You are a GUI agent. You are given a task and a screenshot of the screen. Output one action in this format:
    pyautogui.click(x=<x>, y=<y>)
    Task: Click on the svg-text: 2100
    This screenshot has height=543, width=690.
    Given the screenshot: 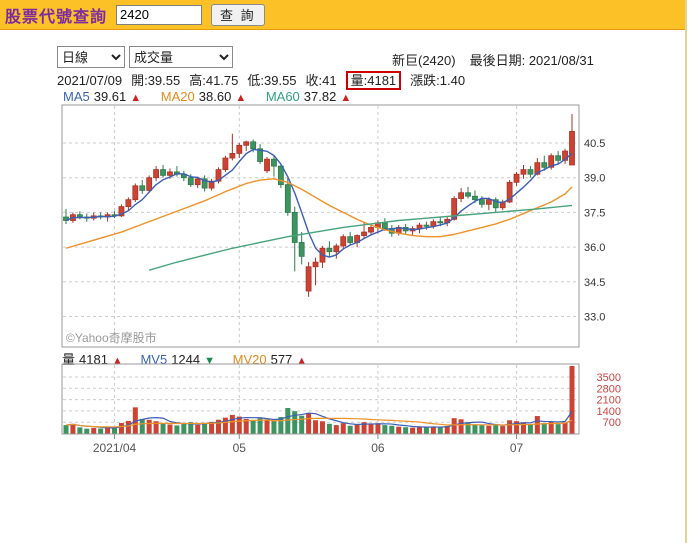 What is the action you would take?
    pyautogui.click(x=609, y=401)
    